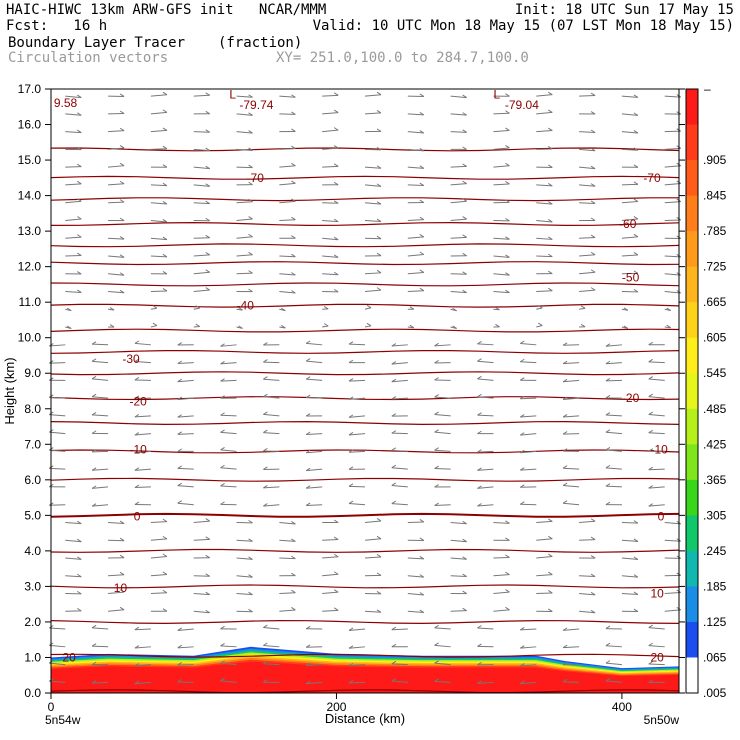  What do you see at coordinates (715, 515) in the screenshot?
I see `colorbar-label: .305` at bounding box center [715, 515].